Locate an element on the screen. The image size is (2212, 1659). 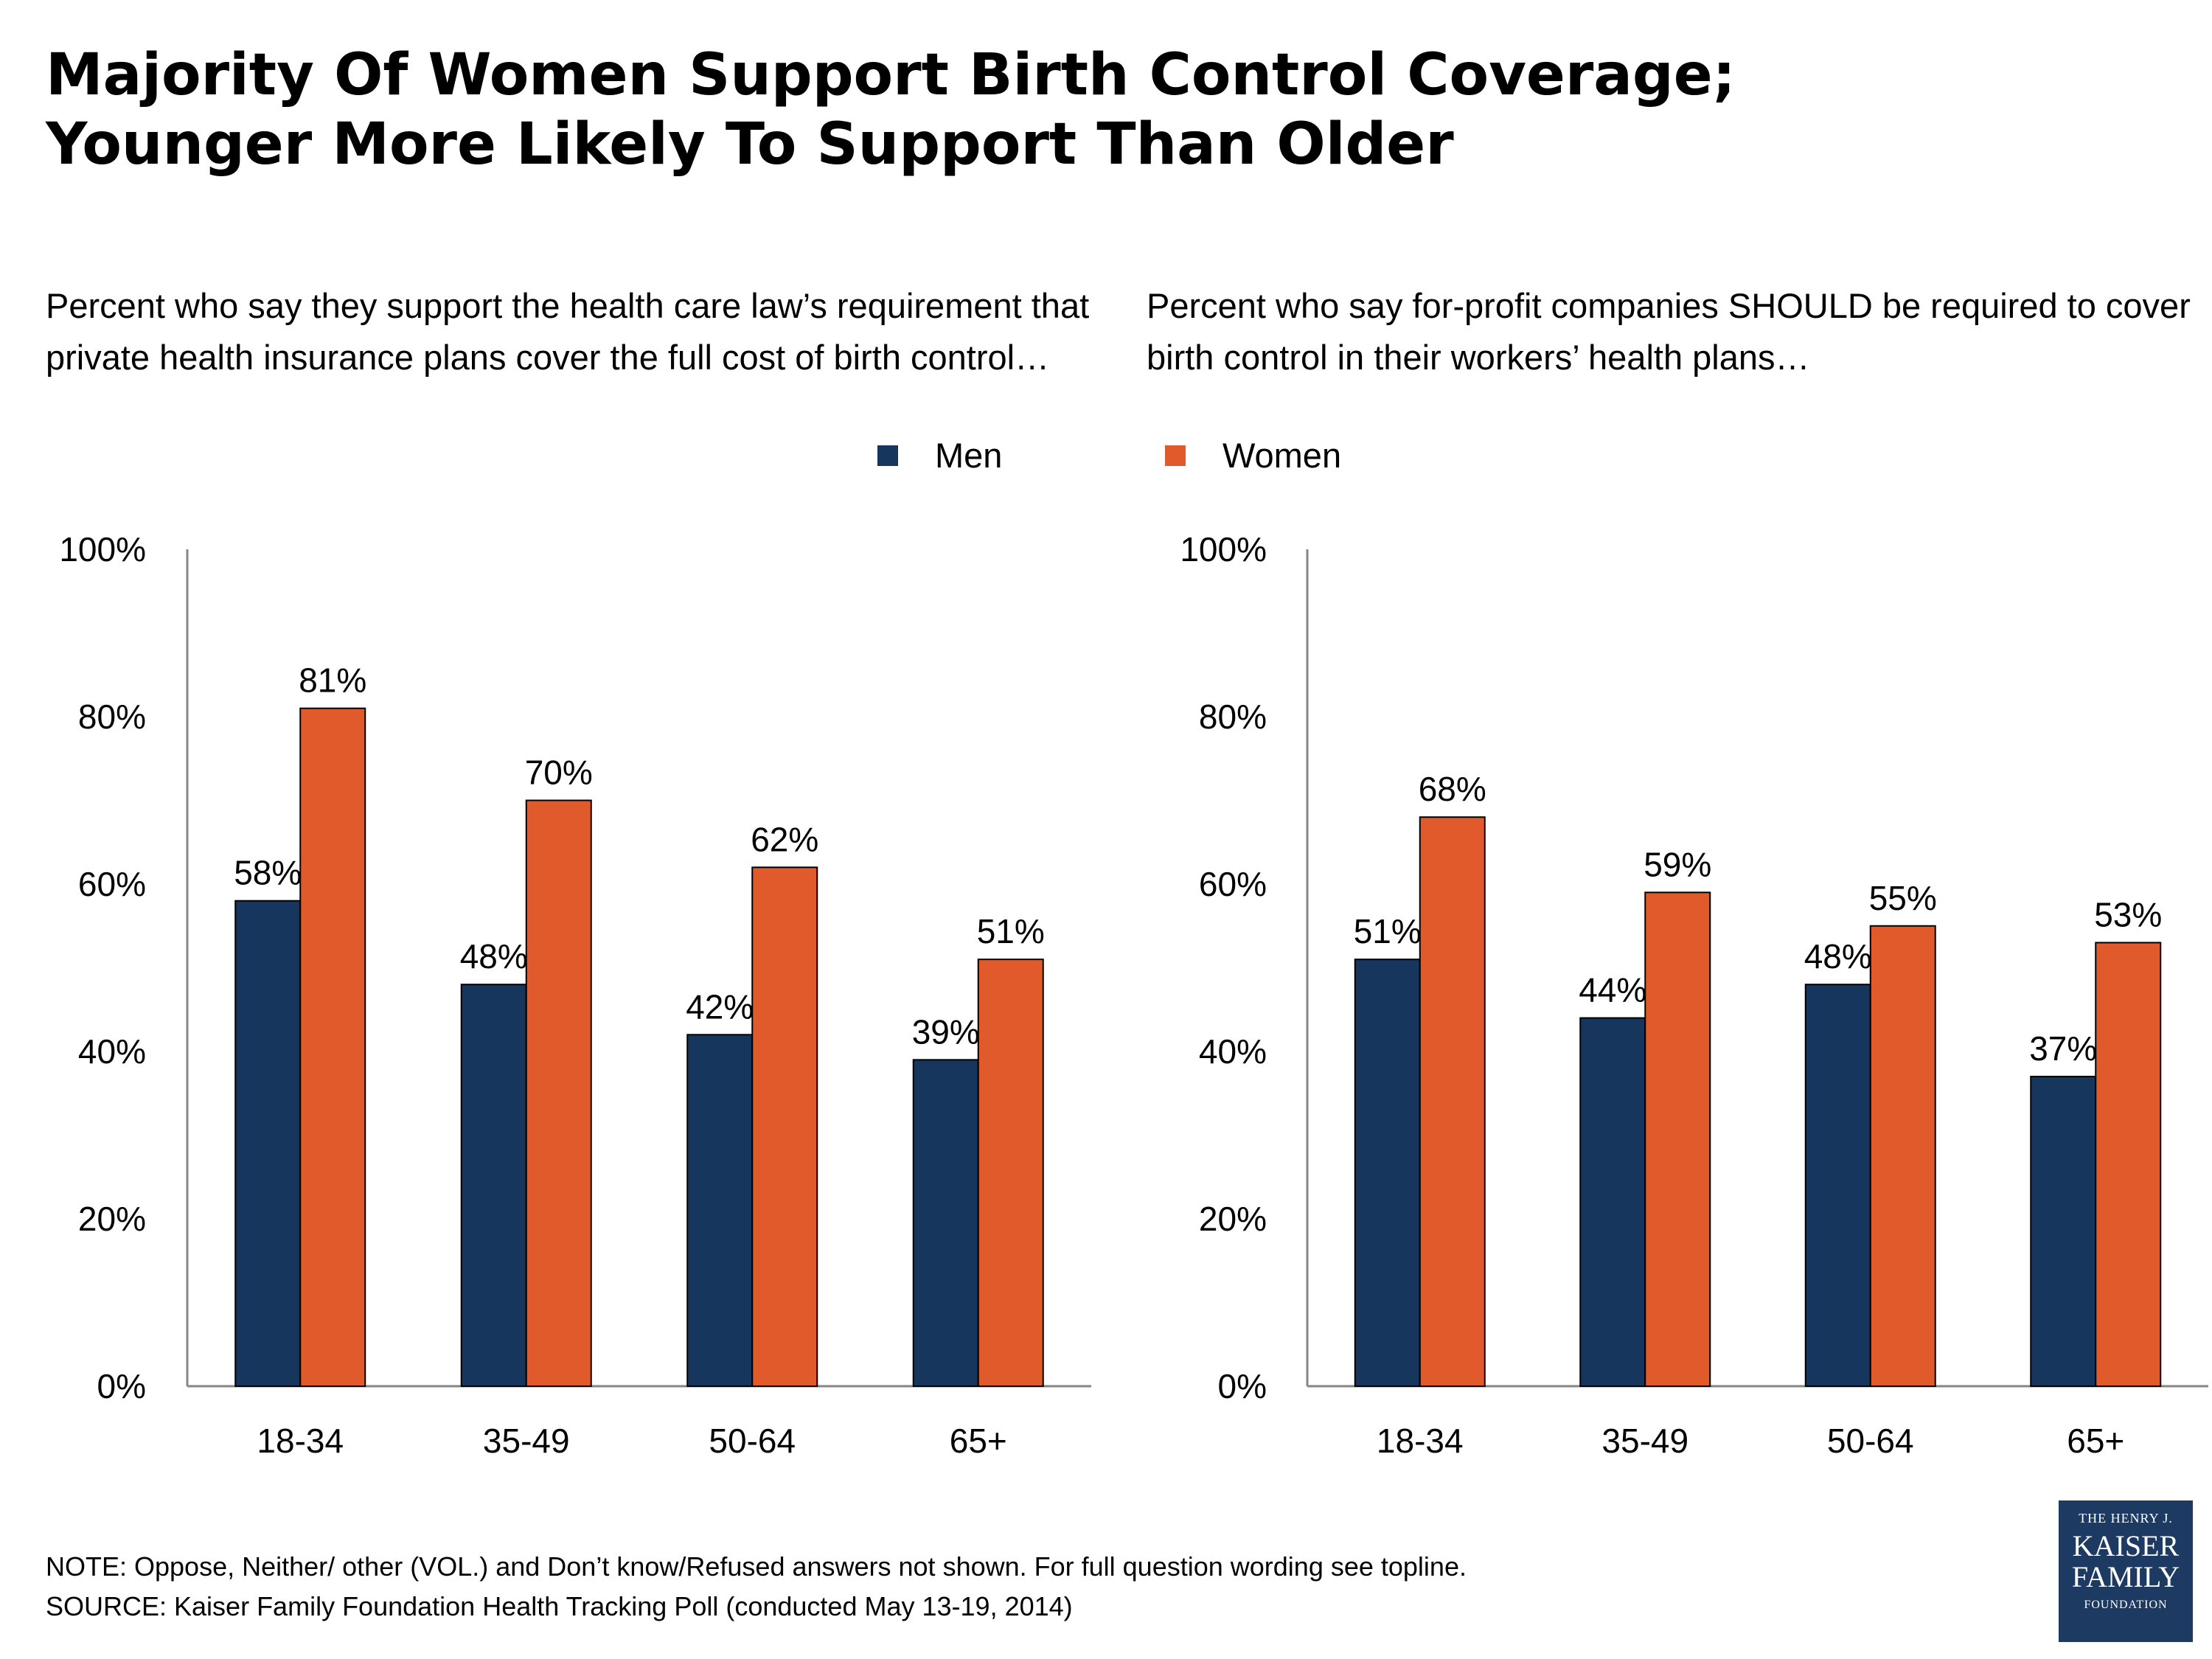
right-chart-y-tick-label: 20% is located at coordinates (1233, 1219).